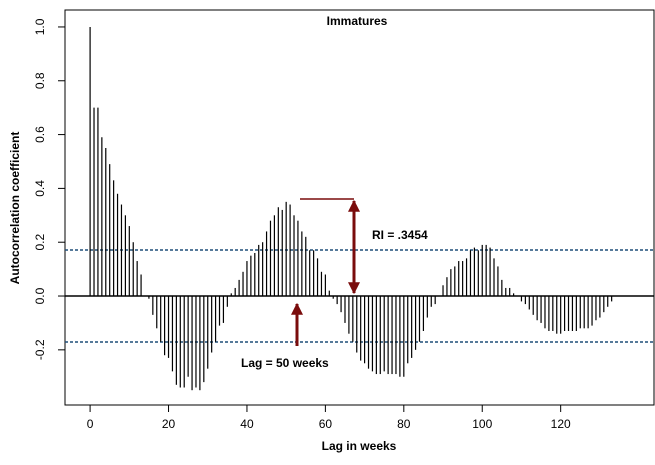 This screenshot has width=655, height=465. What do you see at coordinates (482, 424) in the screenshot?
I see `x-tick-label: 100` at bounding box center [482, 424].